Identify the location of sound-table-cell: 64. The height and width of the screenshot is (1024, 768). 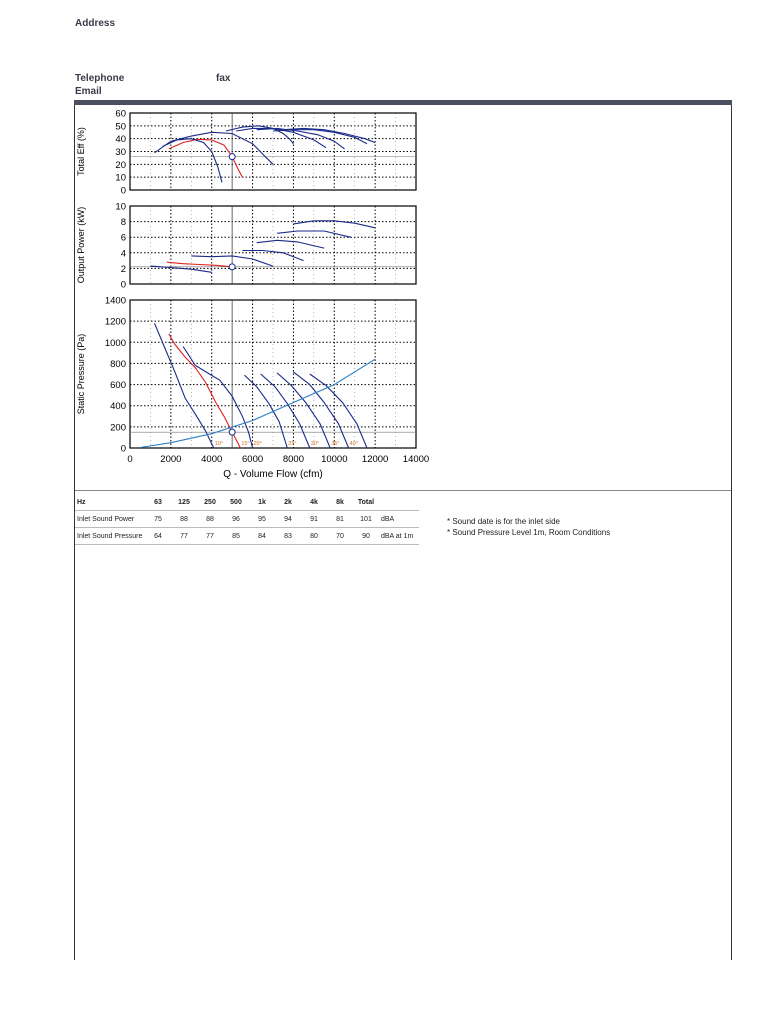
(158, 536).